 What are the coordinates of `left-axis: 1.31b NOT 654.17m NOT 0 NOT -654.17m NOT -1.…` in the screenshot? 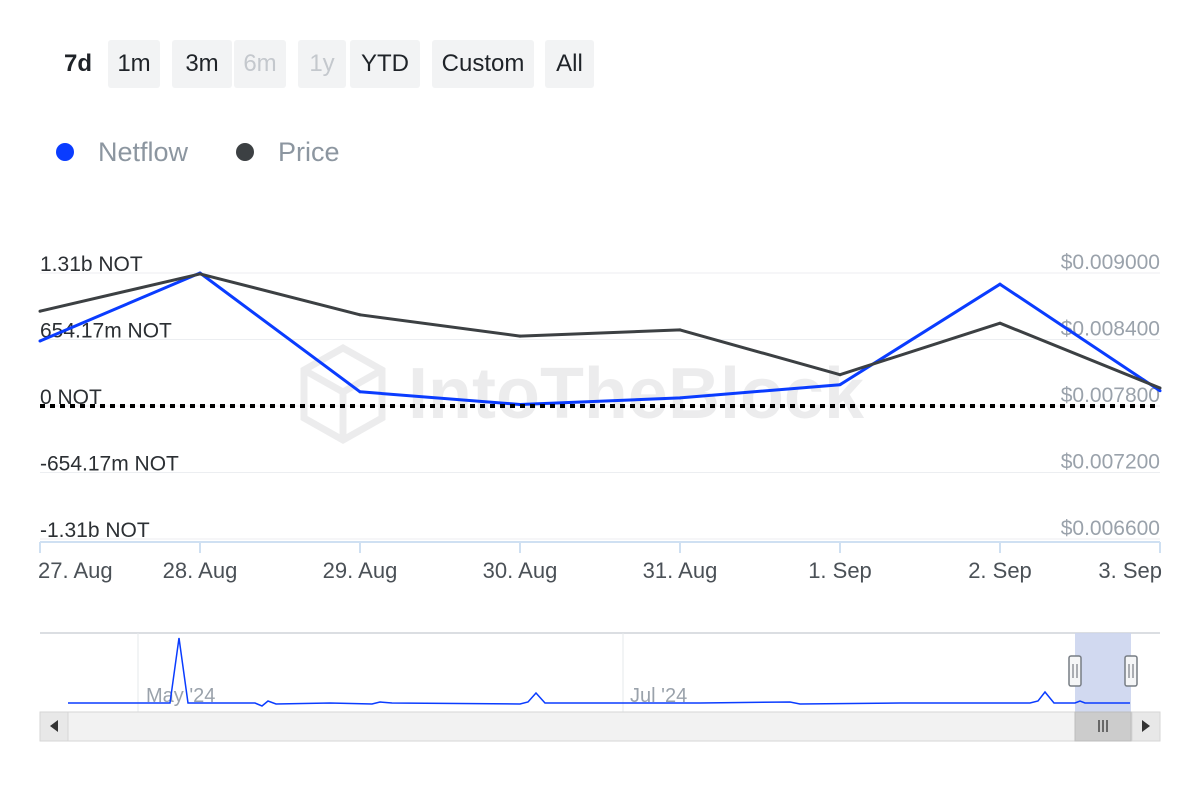 It's located at (109, 397).